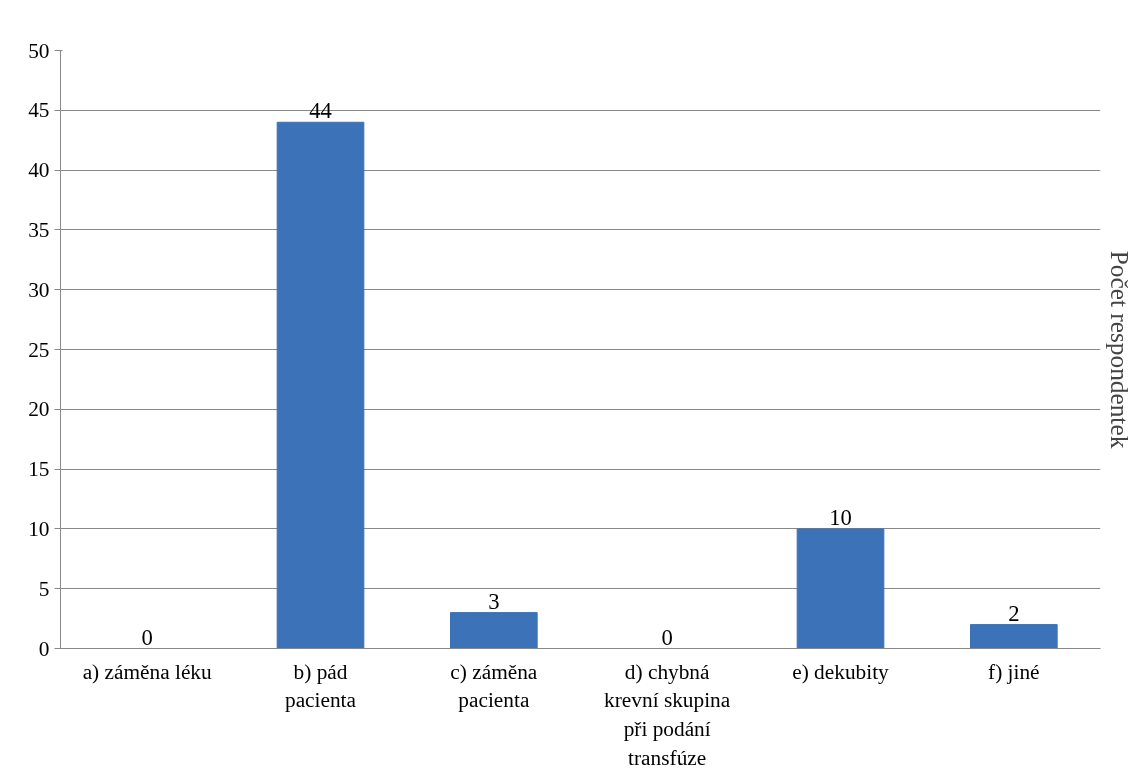 This screenshot has width=1146, height=778. Describe the element at coordinates (320, 686) in the screenshot. I see `x-tick-label: b) pád pacienta` at that location.